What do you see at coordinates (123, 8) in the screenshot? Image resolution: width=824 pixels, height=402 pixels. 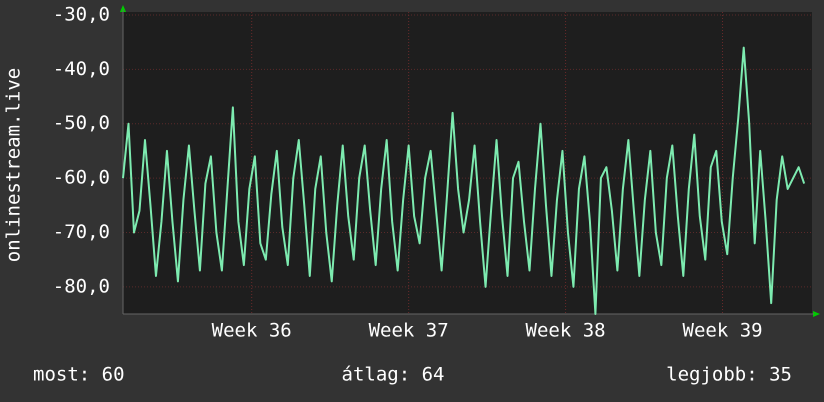 I see `y-arrow` at bounding box center [123, 8].